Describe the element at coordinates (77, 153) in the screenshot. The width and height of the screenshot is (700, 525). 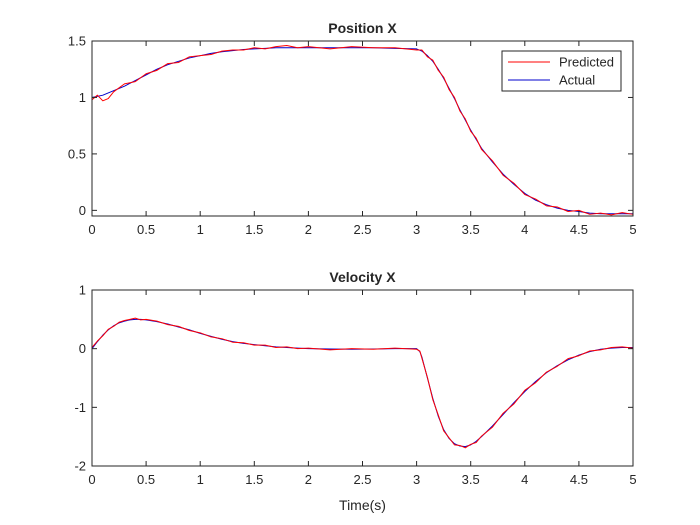
I see `y-tick-label: 0.5` at that location.